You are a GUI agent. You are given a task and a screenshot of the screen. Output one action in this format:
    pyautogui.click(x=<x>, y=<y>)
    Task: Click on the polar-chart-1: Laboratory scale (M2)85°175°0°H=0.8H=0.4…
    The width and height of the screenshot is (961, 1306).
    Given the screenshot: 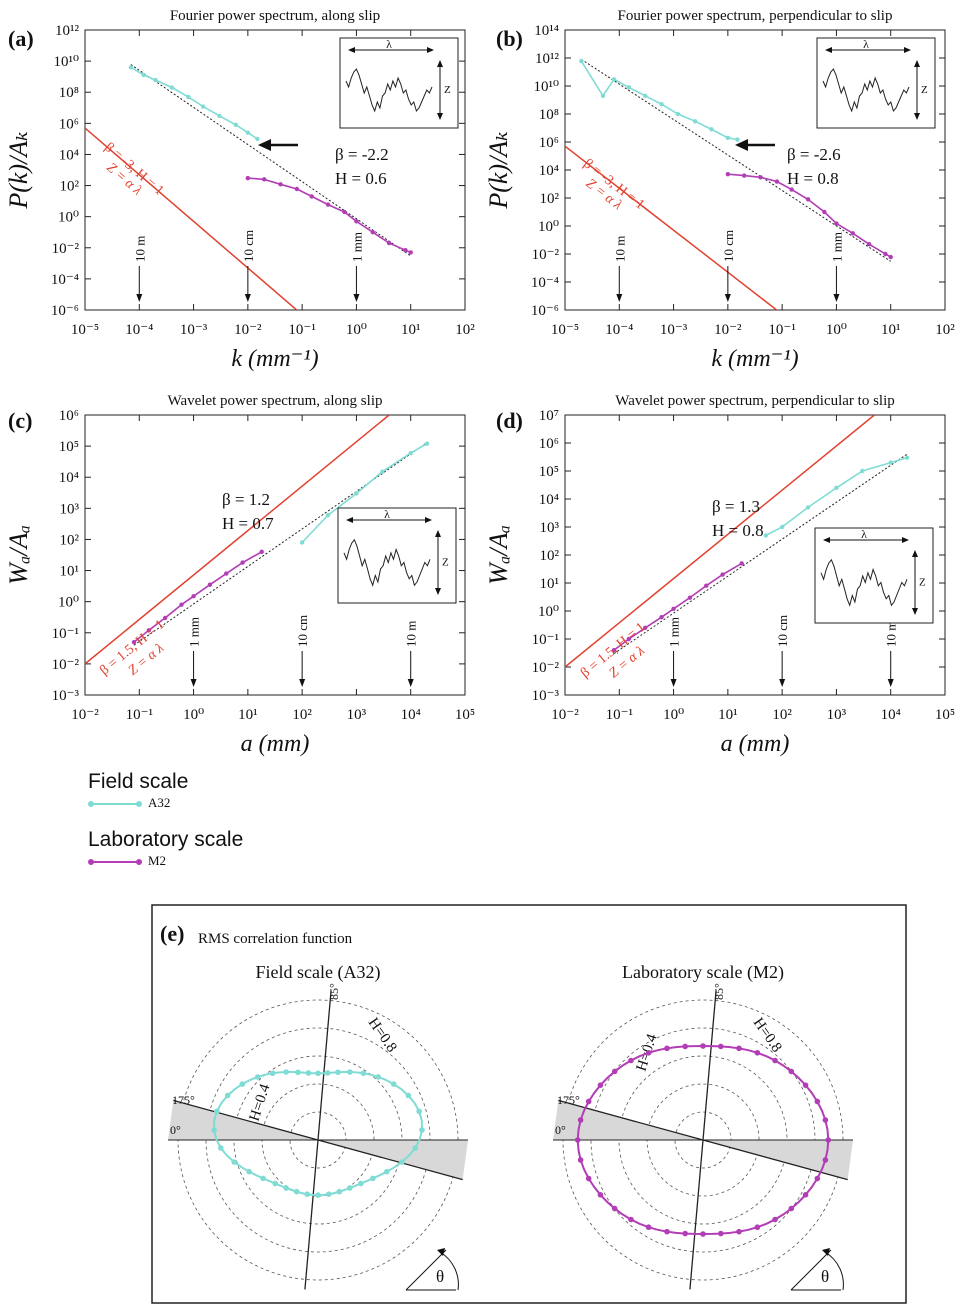 What is the action you would take?
    pyautogui.click(x=703, y=1126)
    